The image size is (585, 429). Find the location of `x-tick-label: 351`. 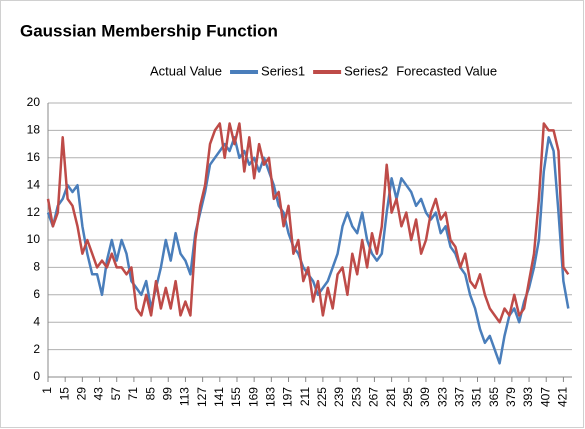

x-tick-label: 351 is located at coordinates (477, 397).